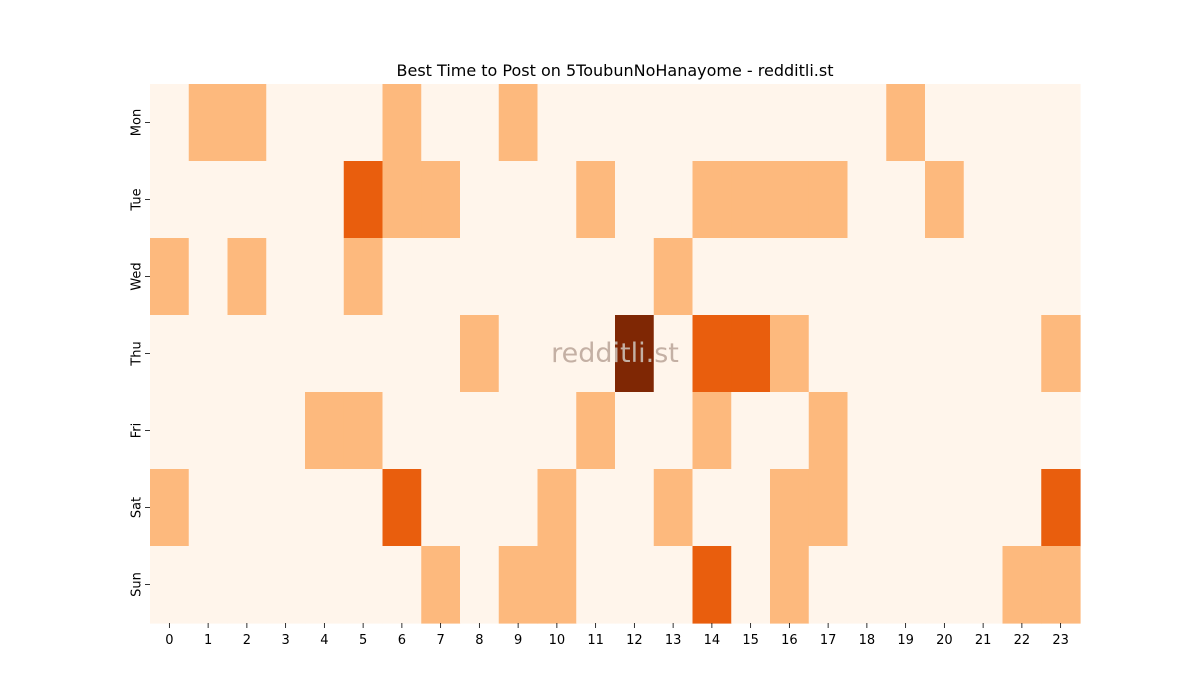  What do you see at coordinates (208, 640) in the screenshot?
I see `x-tick-label-1: 1` at bounding box center [208, 640].